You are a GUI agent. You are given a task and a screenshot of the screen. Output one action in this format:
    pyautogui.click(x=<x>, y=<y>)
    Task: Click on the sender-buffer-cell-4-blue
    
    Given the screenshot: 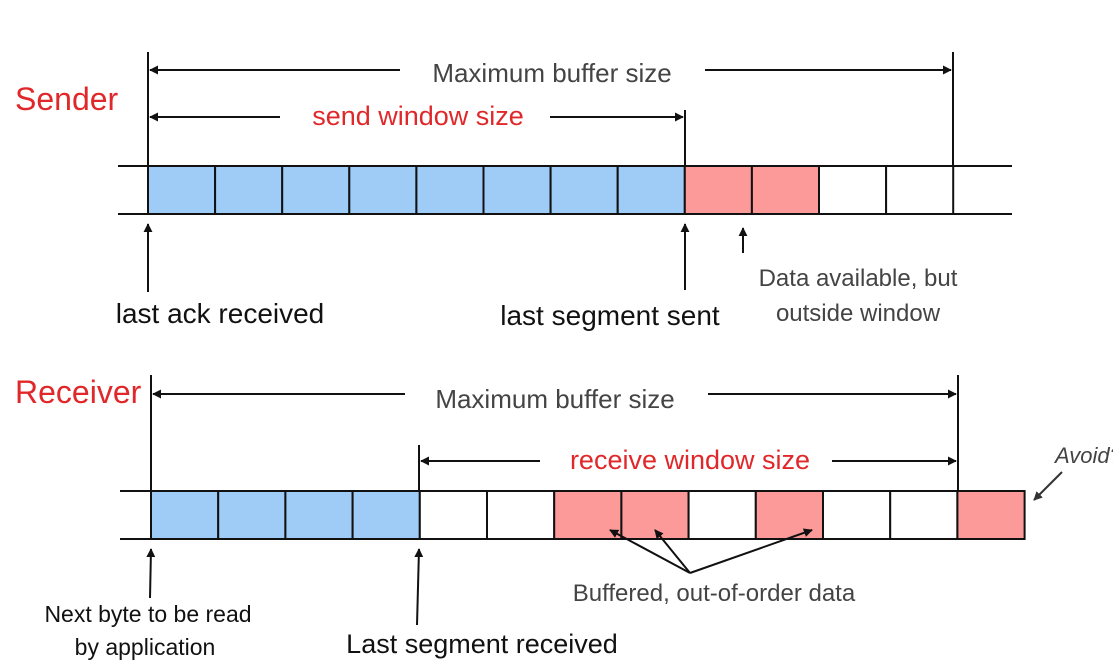 What is the action you would take?
    pyautogui.click(x=383, y=190)
    